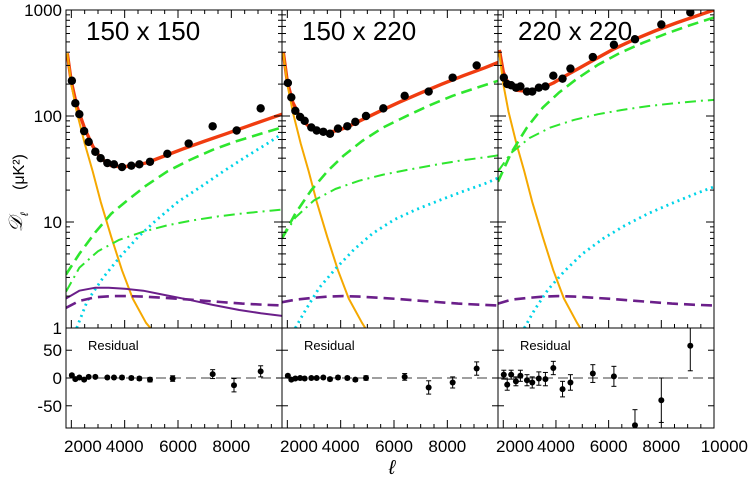  I want to click on x-tick-label: 8000, so click(661, 446).